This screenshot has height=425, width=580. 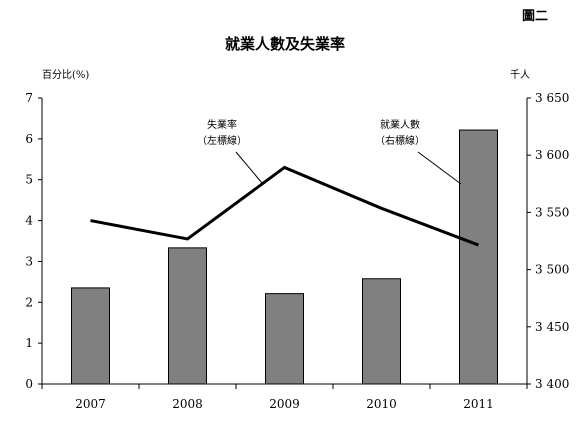 What do you see at coordinates (222, 140) in the screenshot?
I see `annotation-0-line-1: （左標線）` at bounding box center [222, 140].